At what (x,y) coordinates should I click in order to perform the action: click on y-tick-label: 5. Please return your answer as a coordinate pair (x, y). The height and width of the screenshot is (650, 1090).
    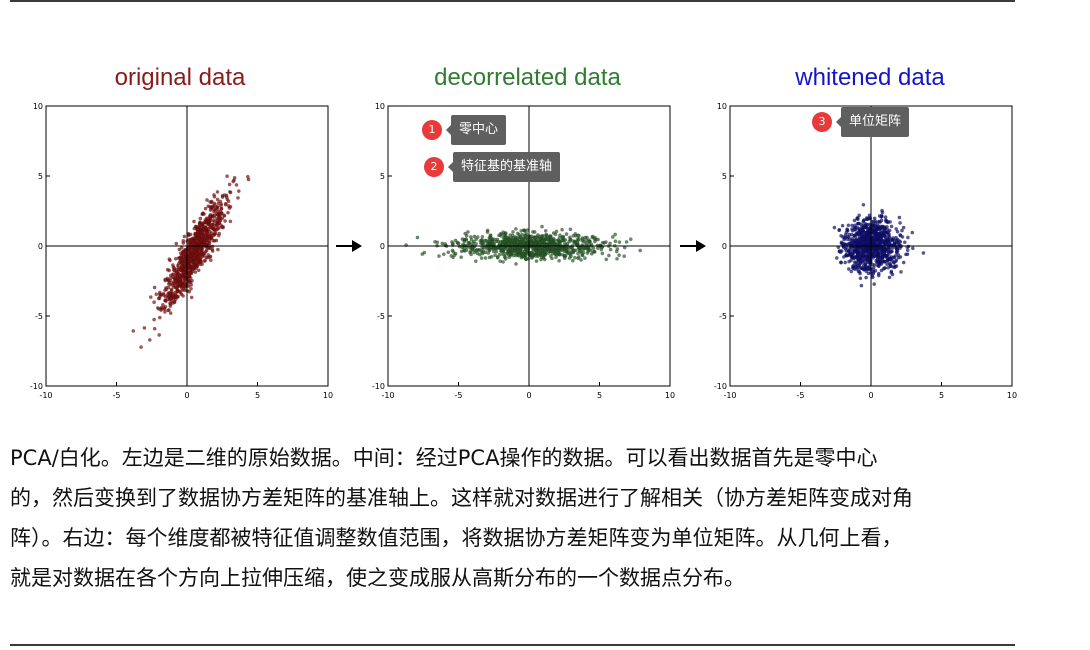
    Looking at the image, I should click on (724, 176).